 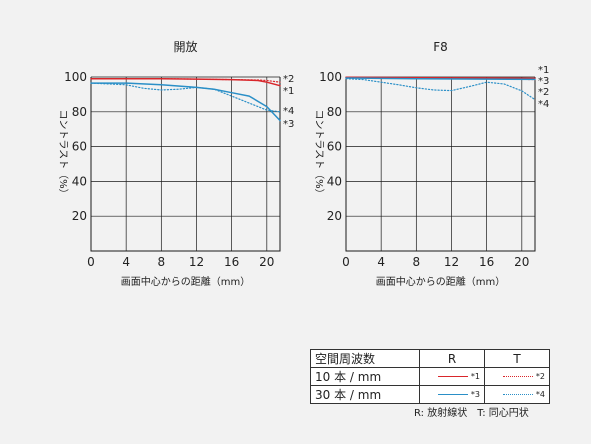 What do you see at coordinates (486, 262) in the screenshot?
I see `chart2-xtick-16: 16` at bounding box center [486, 262].